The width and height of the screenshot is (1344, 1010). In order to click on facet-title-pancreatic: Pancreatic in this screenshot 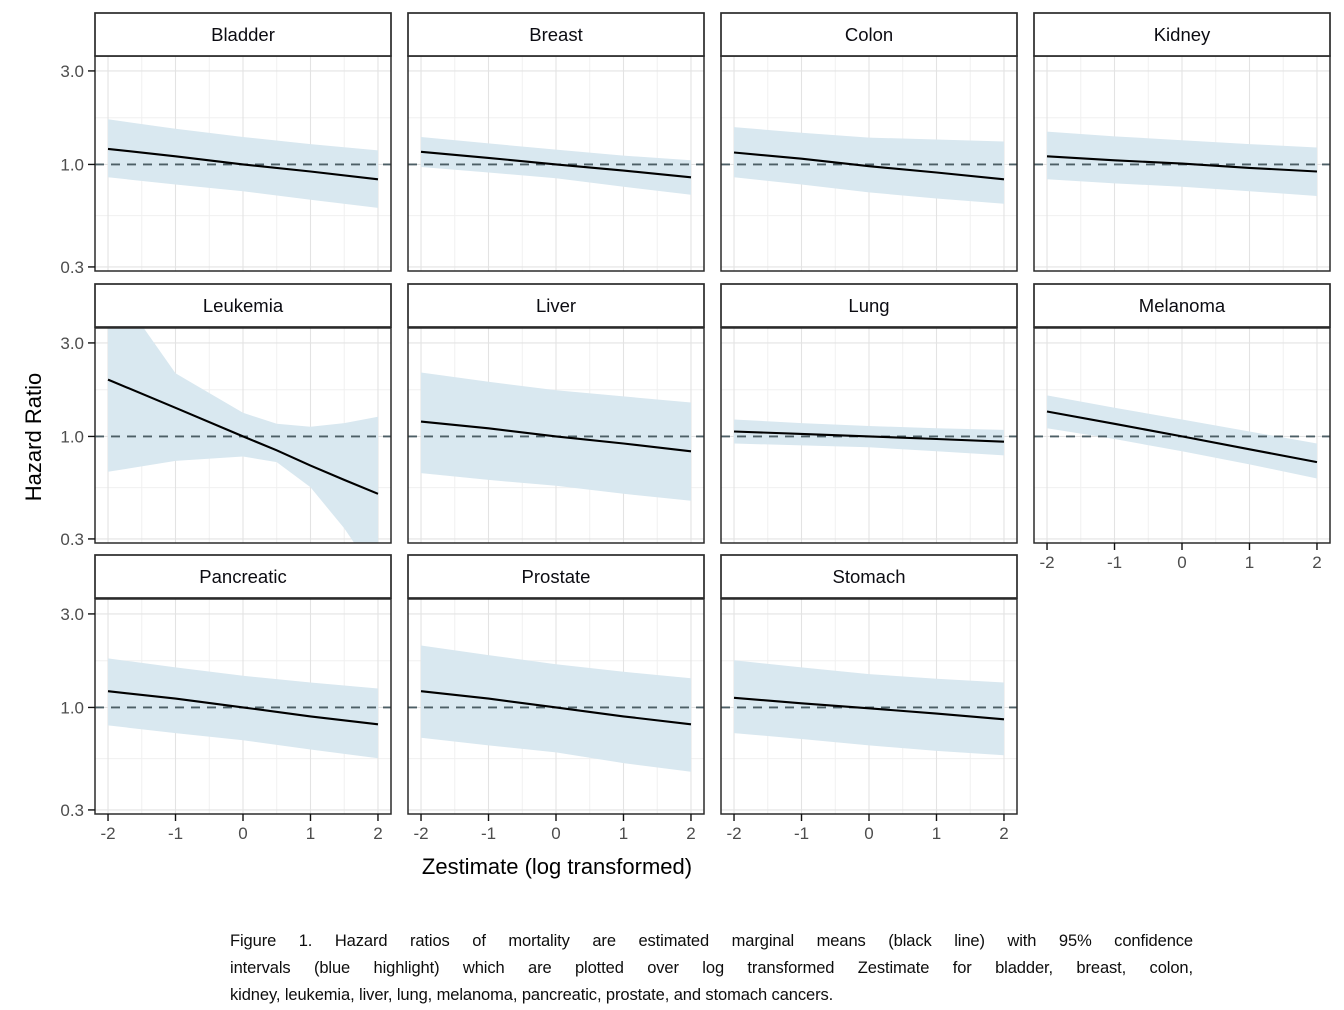, I will do `click(242, 576)`.